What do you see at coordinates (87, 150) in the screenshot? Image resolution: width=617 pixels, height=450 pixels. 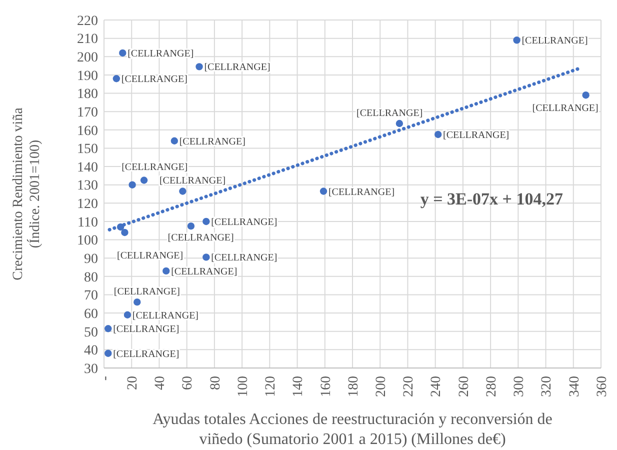 I see `y-tick-label: 150` at bounding box center [87, 150].